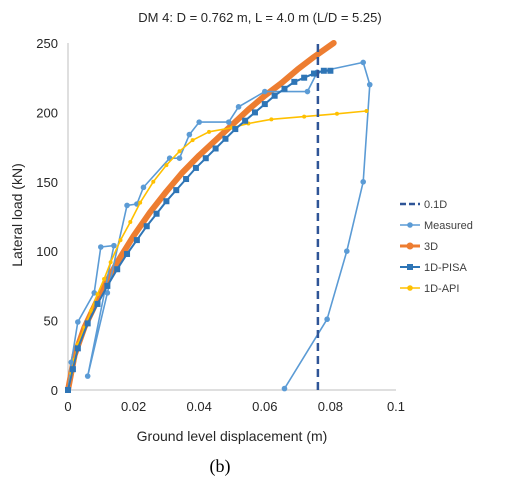  I want to click on y-axis-label: Lateral load (kN), so click(17, 215).